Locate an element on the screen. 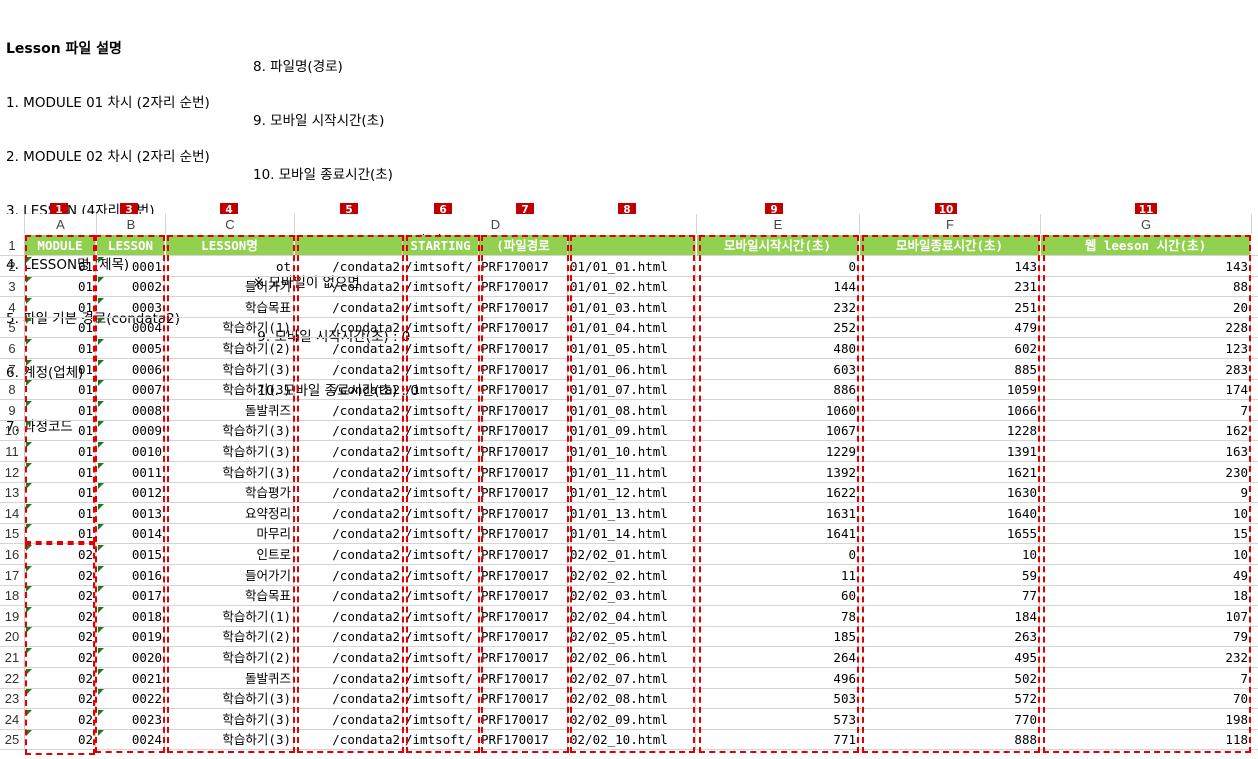  row-number: 21 is located at coordinates (12, 657).